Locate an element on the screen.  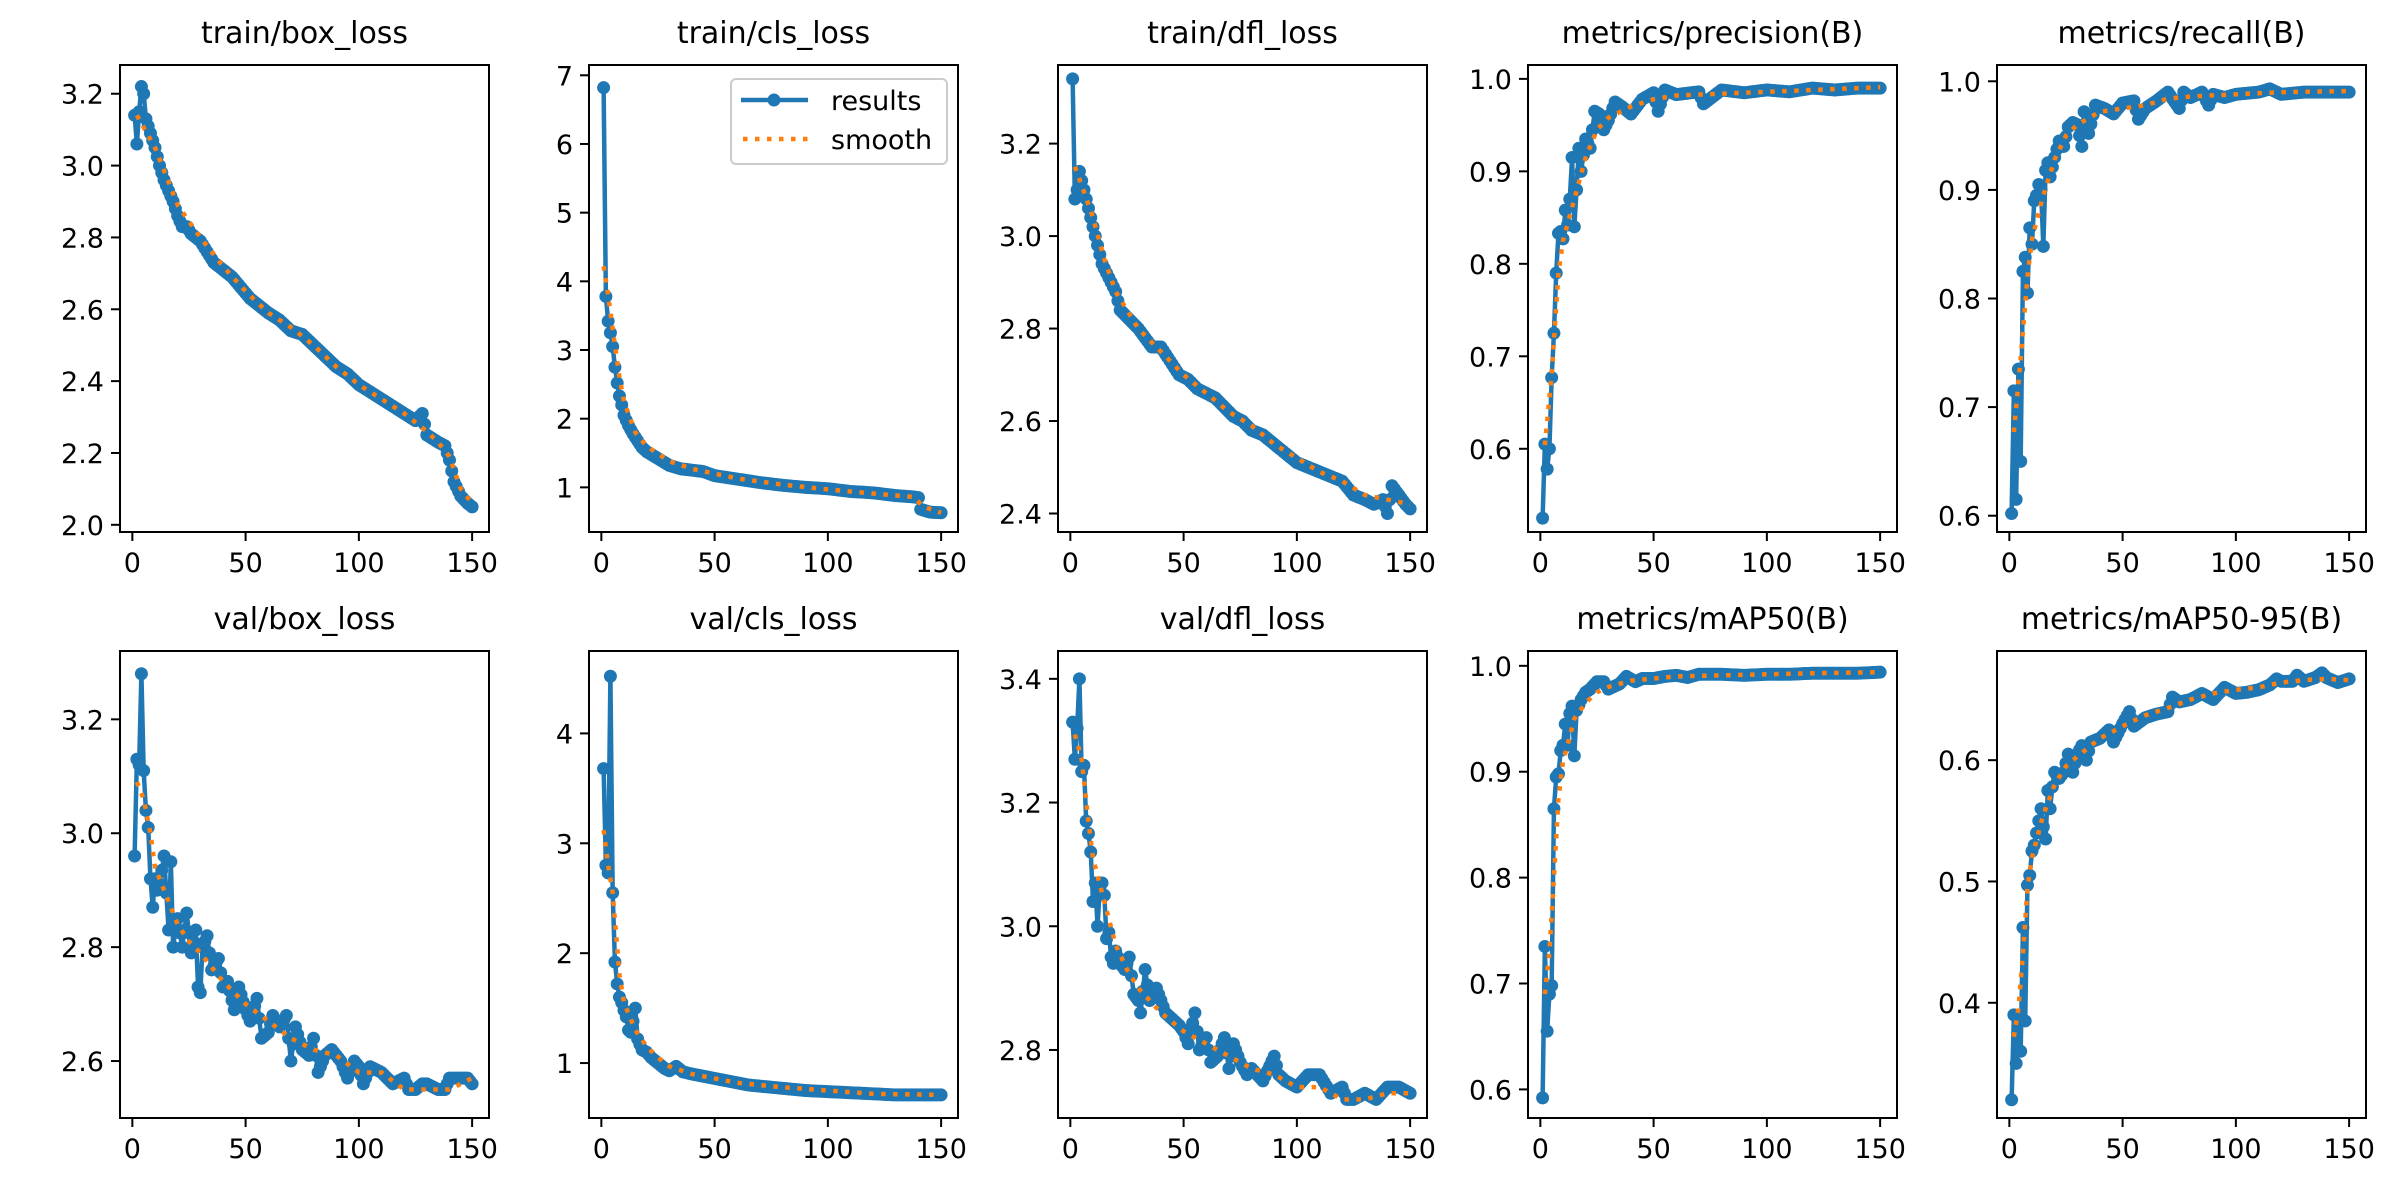
y-tick-label: 3 is located at coordinates (564, 844).